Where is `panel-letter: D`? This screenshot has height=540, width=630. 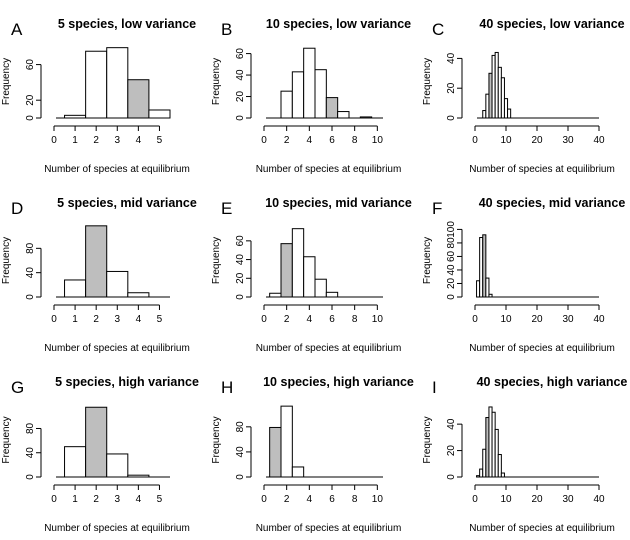
panel-letter: D is located at coordinates (17, 208).